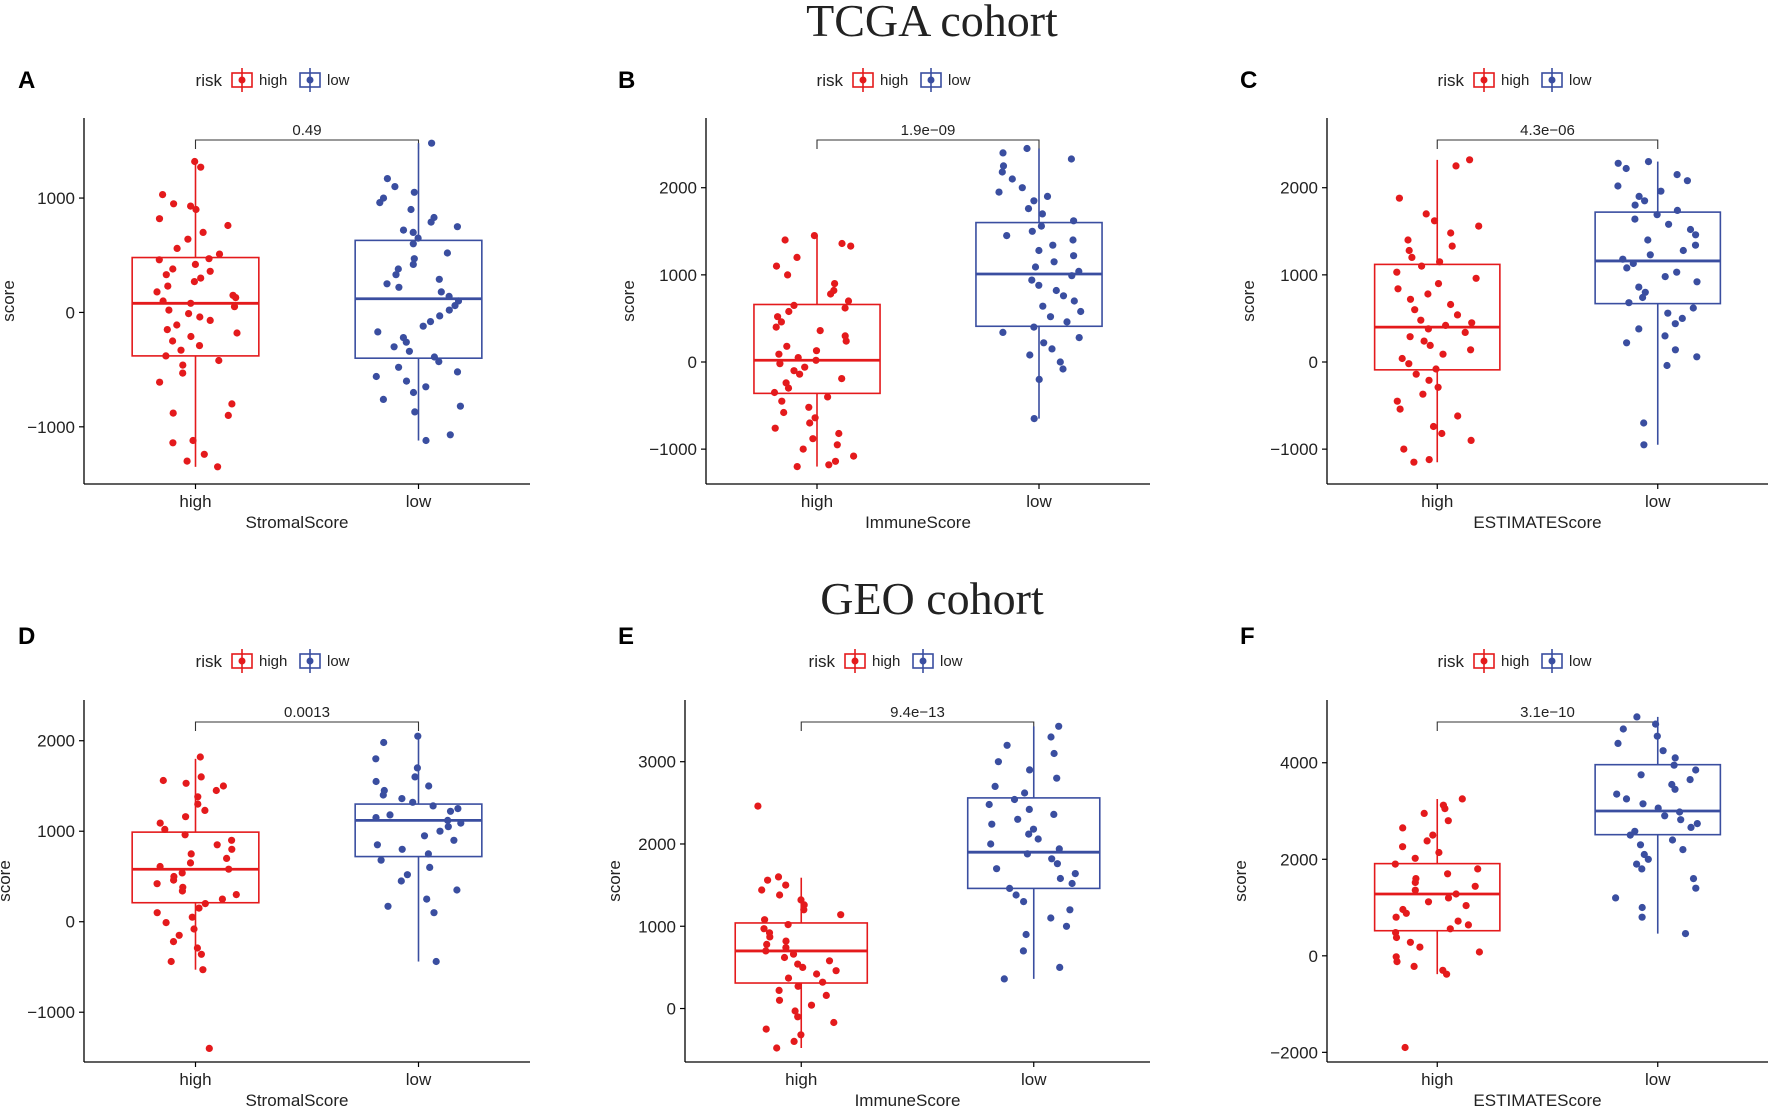 This screenshot has width=1772, height=1119. Describe the element at coordinates (310, 661) in the screenshot. I see `legend-key-low` at that location.